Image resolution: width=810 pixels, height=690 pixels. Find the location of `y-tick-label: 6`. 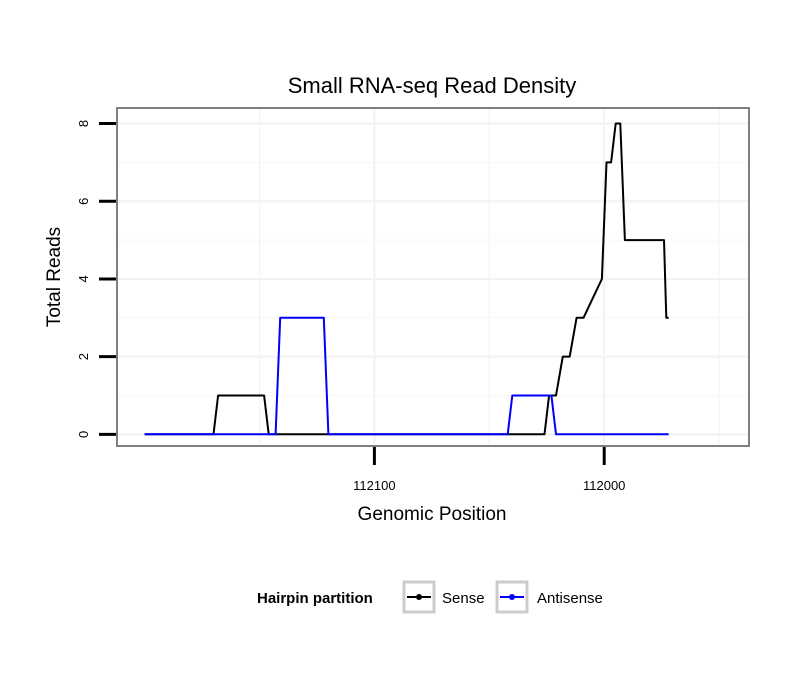

y-tick-label: 6 is located at coordinates (83, 201).